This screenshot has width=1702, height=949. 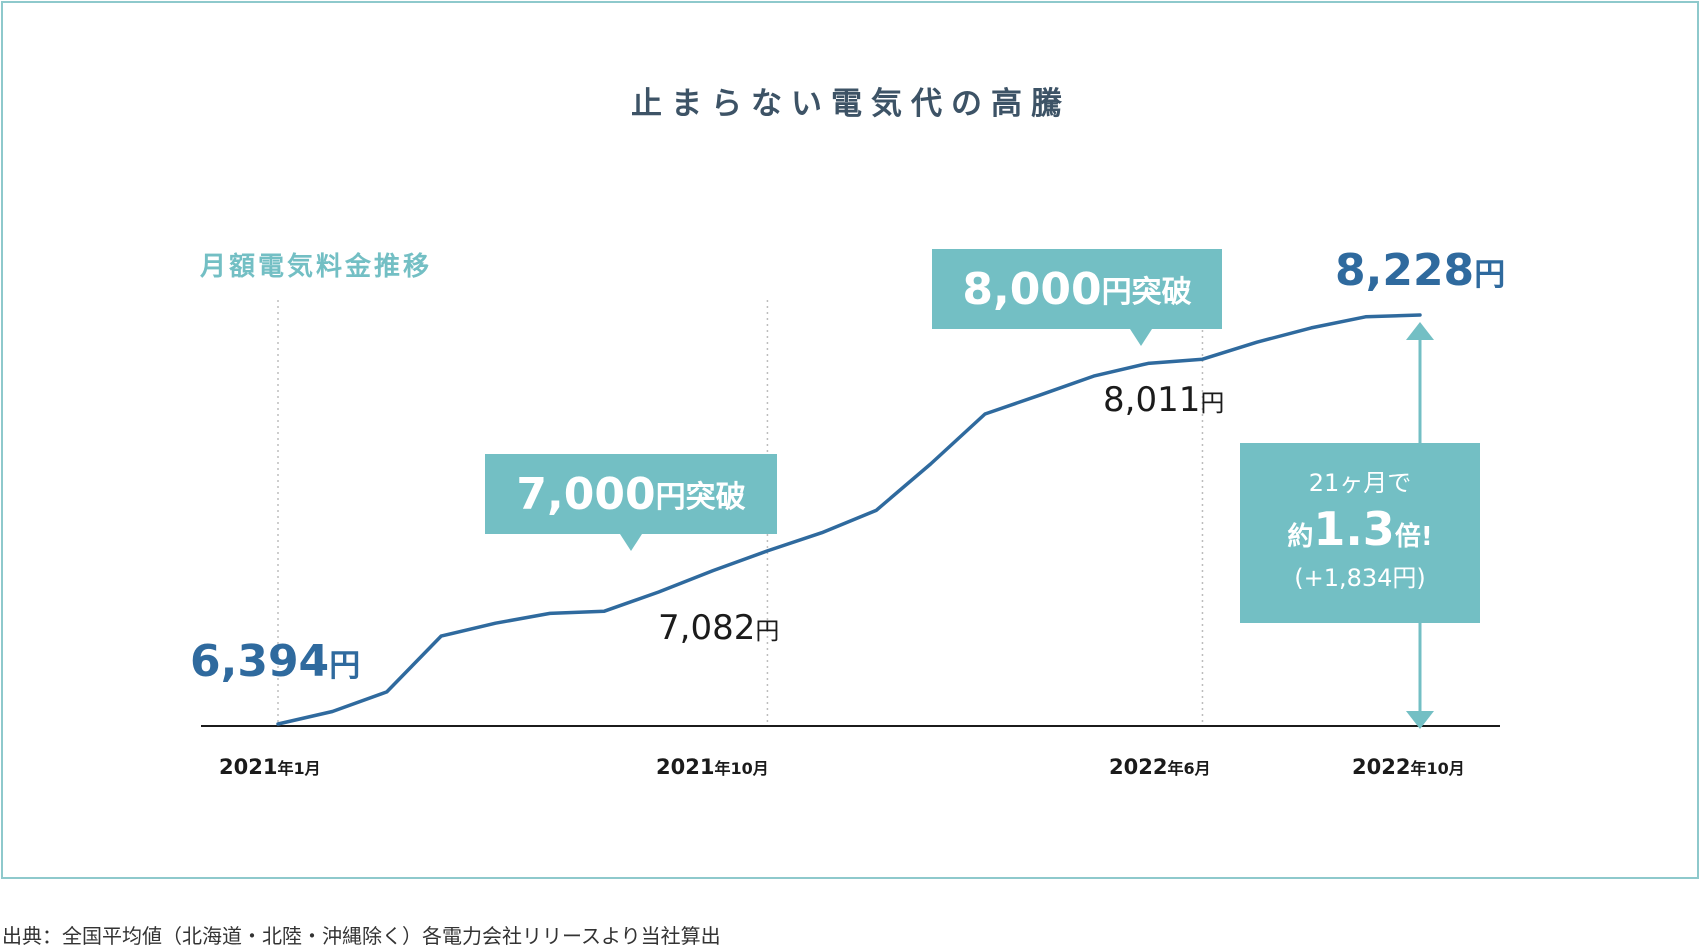 I want to click on growth-suffix: 倍!, so click(x=1413, y=537).